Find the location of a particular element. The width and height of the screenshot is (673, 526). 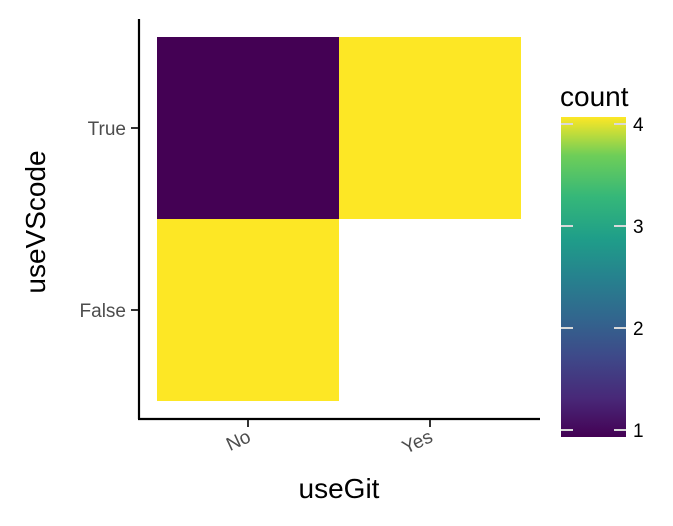

legend-title: count is located at coordinates (594, 96).